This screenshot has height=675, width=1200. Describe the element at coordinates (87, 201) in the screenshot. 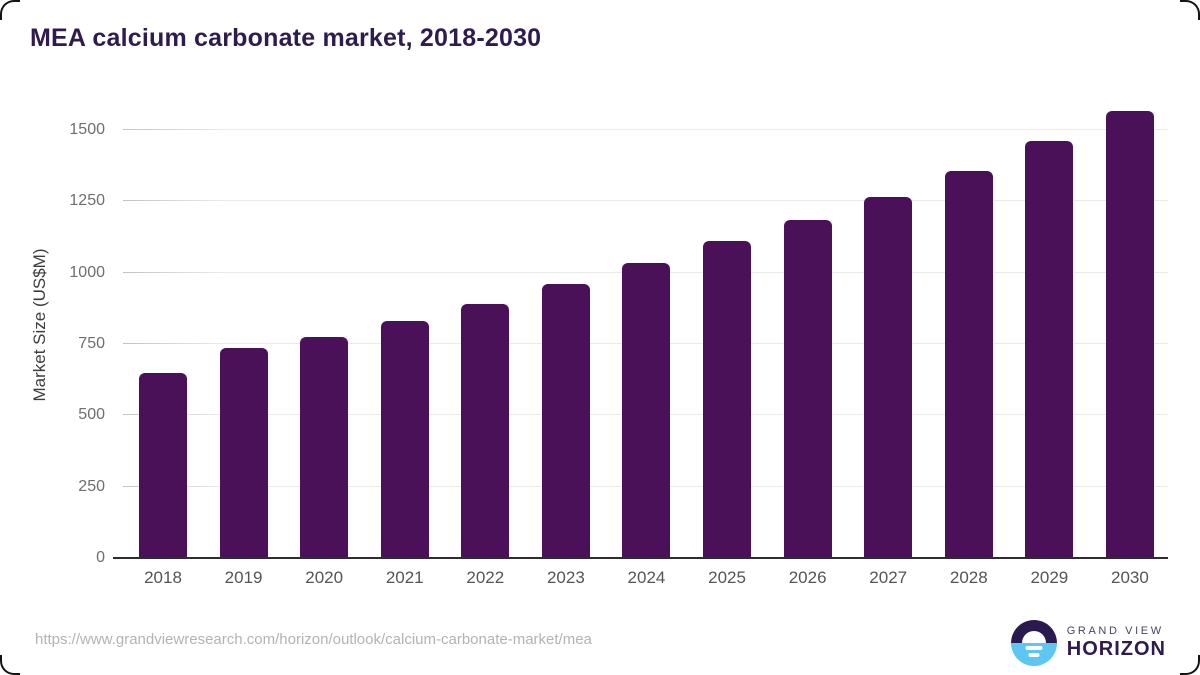

I see `y-tick-label-1250: 1250` at that location.